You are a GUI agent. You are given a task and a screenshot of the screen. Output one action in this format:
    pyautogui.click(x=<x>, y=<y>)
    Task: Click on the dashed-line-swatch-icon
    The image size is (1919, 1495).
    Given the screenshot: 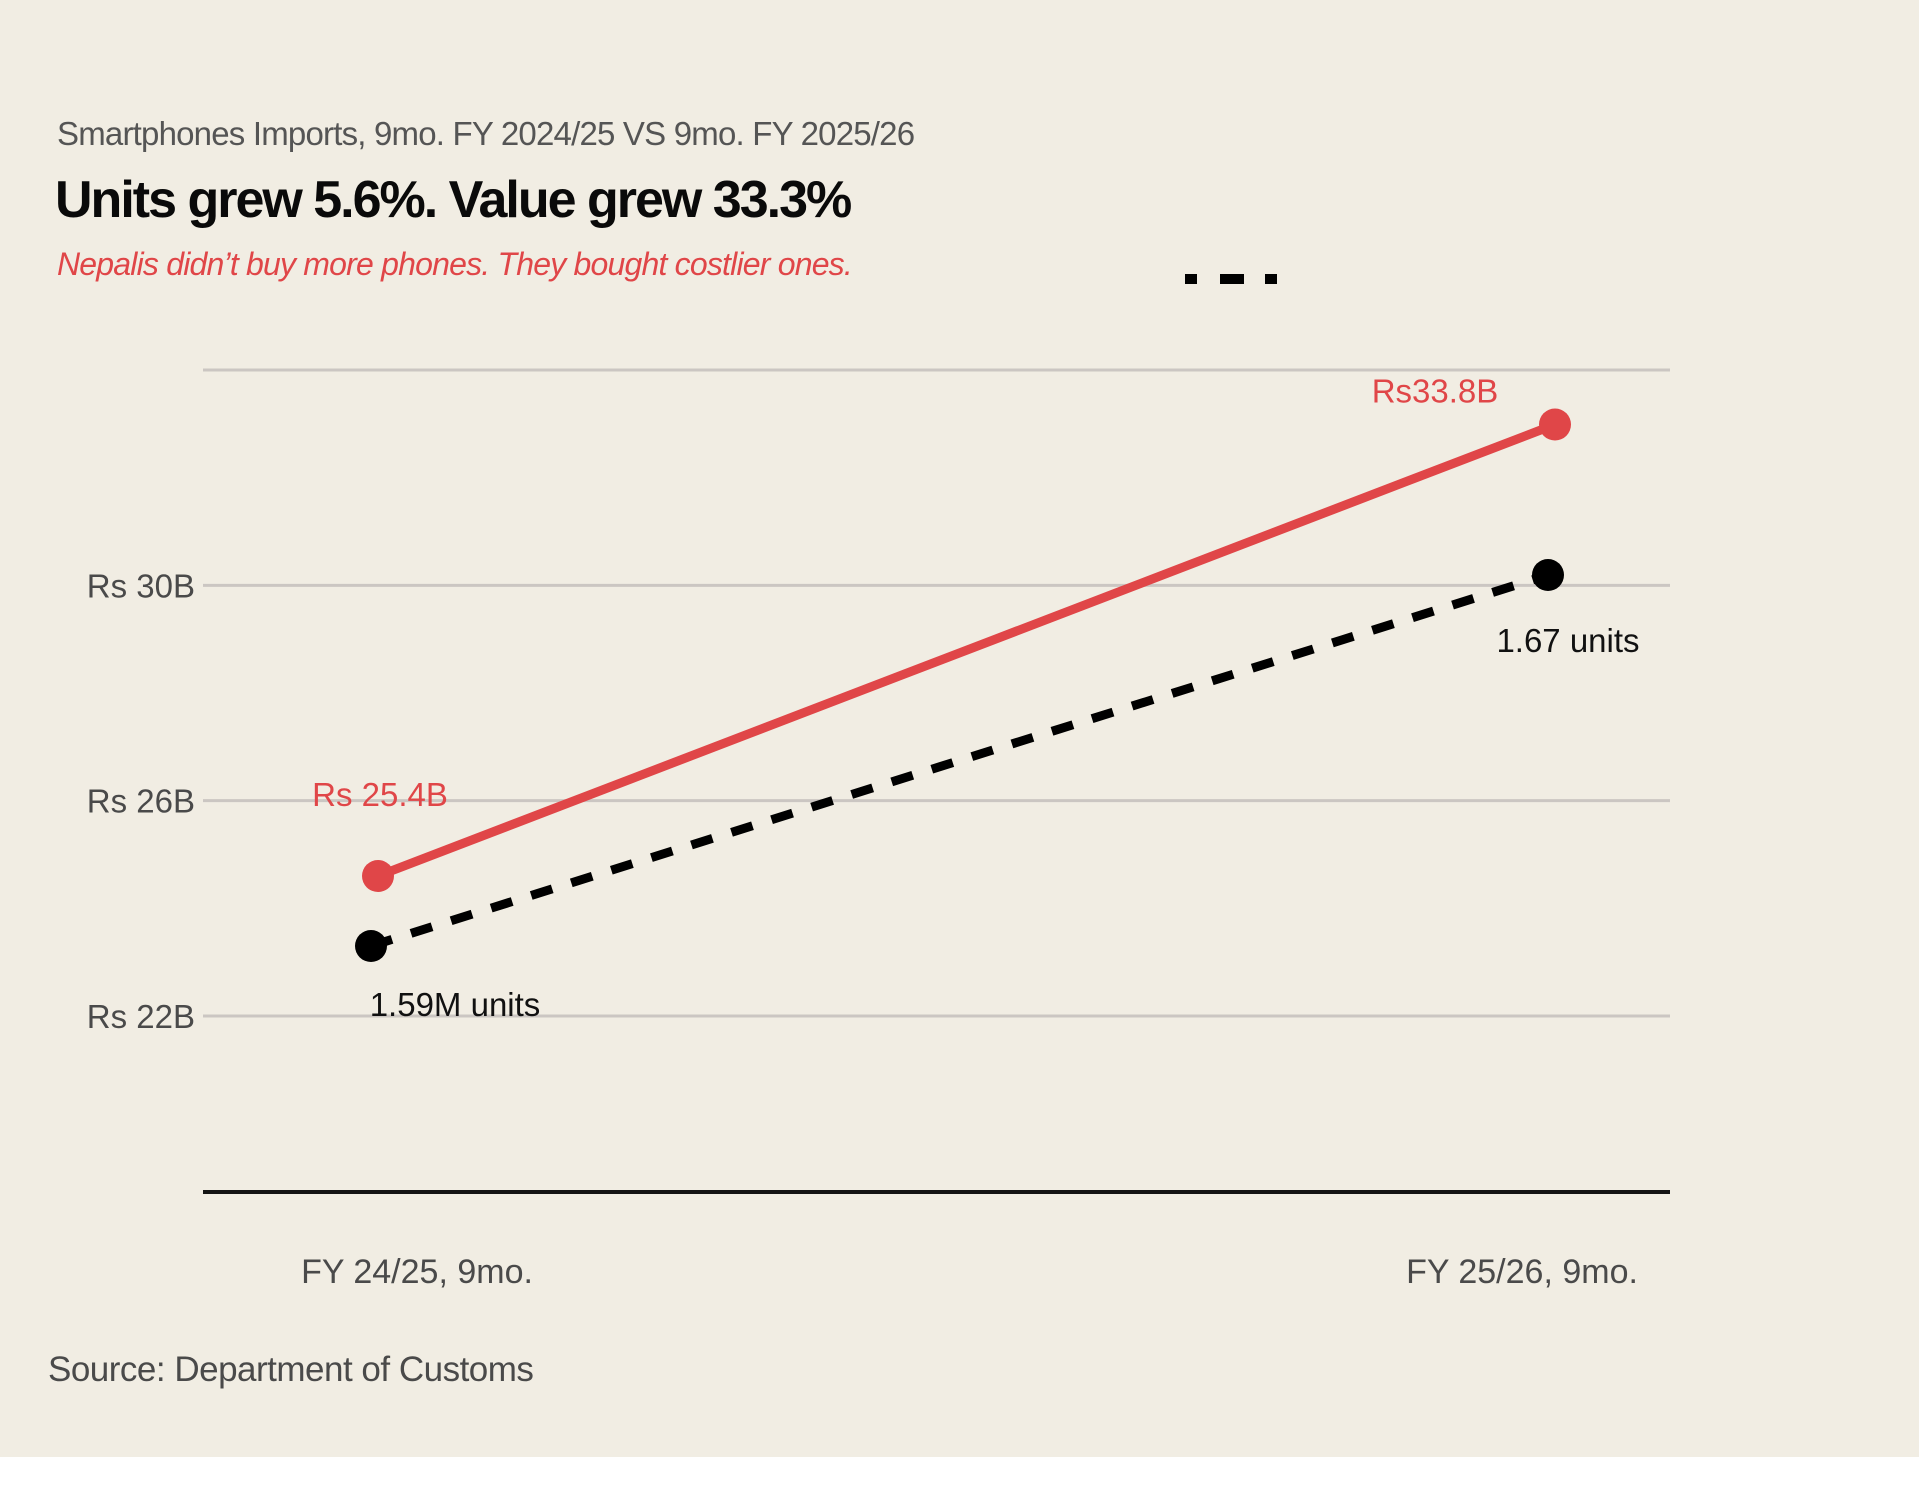 What is the action you would take?
    pyautogui.click(x=1231, y=279)
    